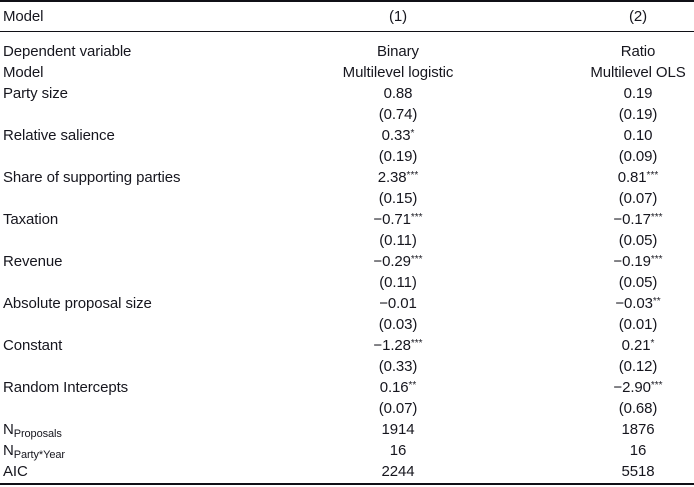 The image size is (694, 487). I want to click on table-row: (0.15) (0.07), so click(347, 198).